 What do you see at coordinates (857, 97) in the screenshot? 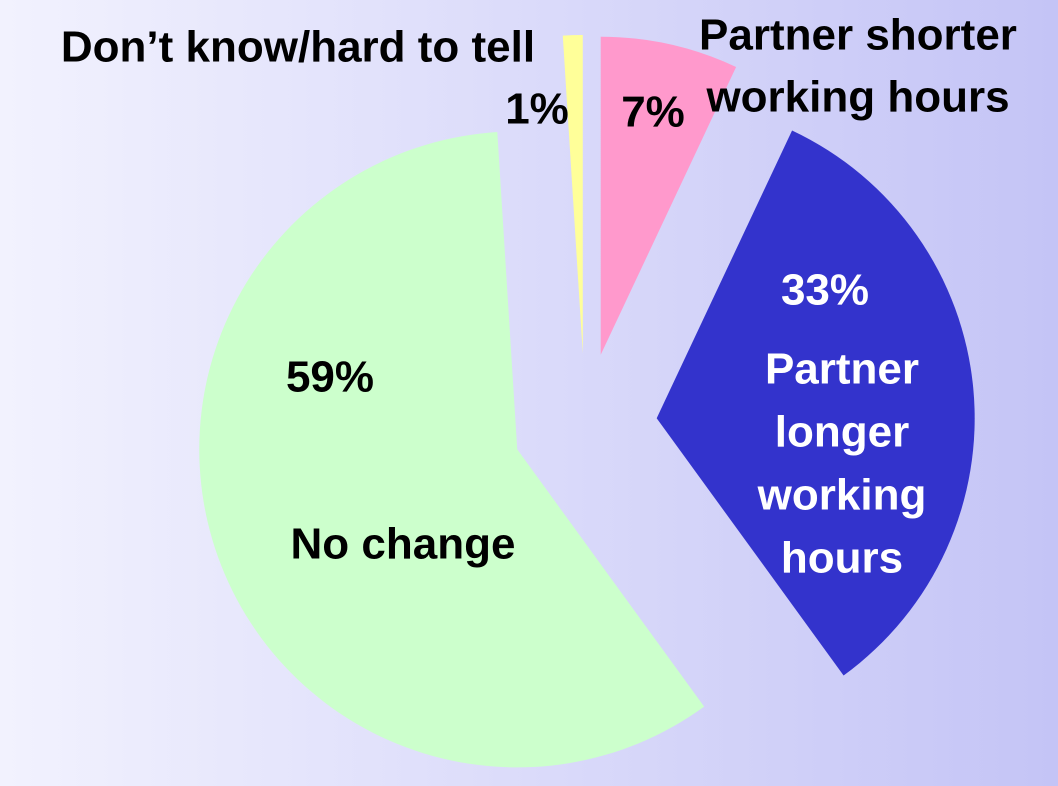
I see `category-label: working hours` at bounding box center [857, 97].